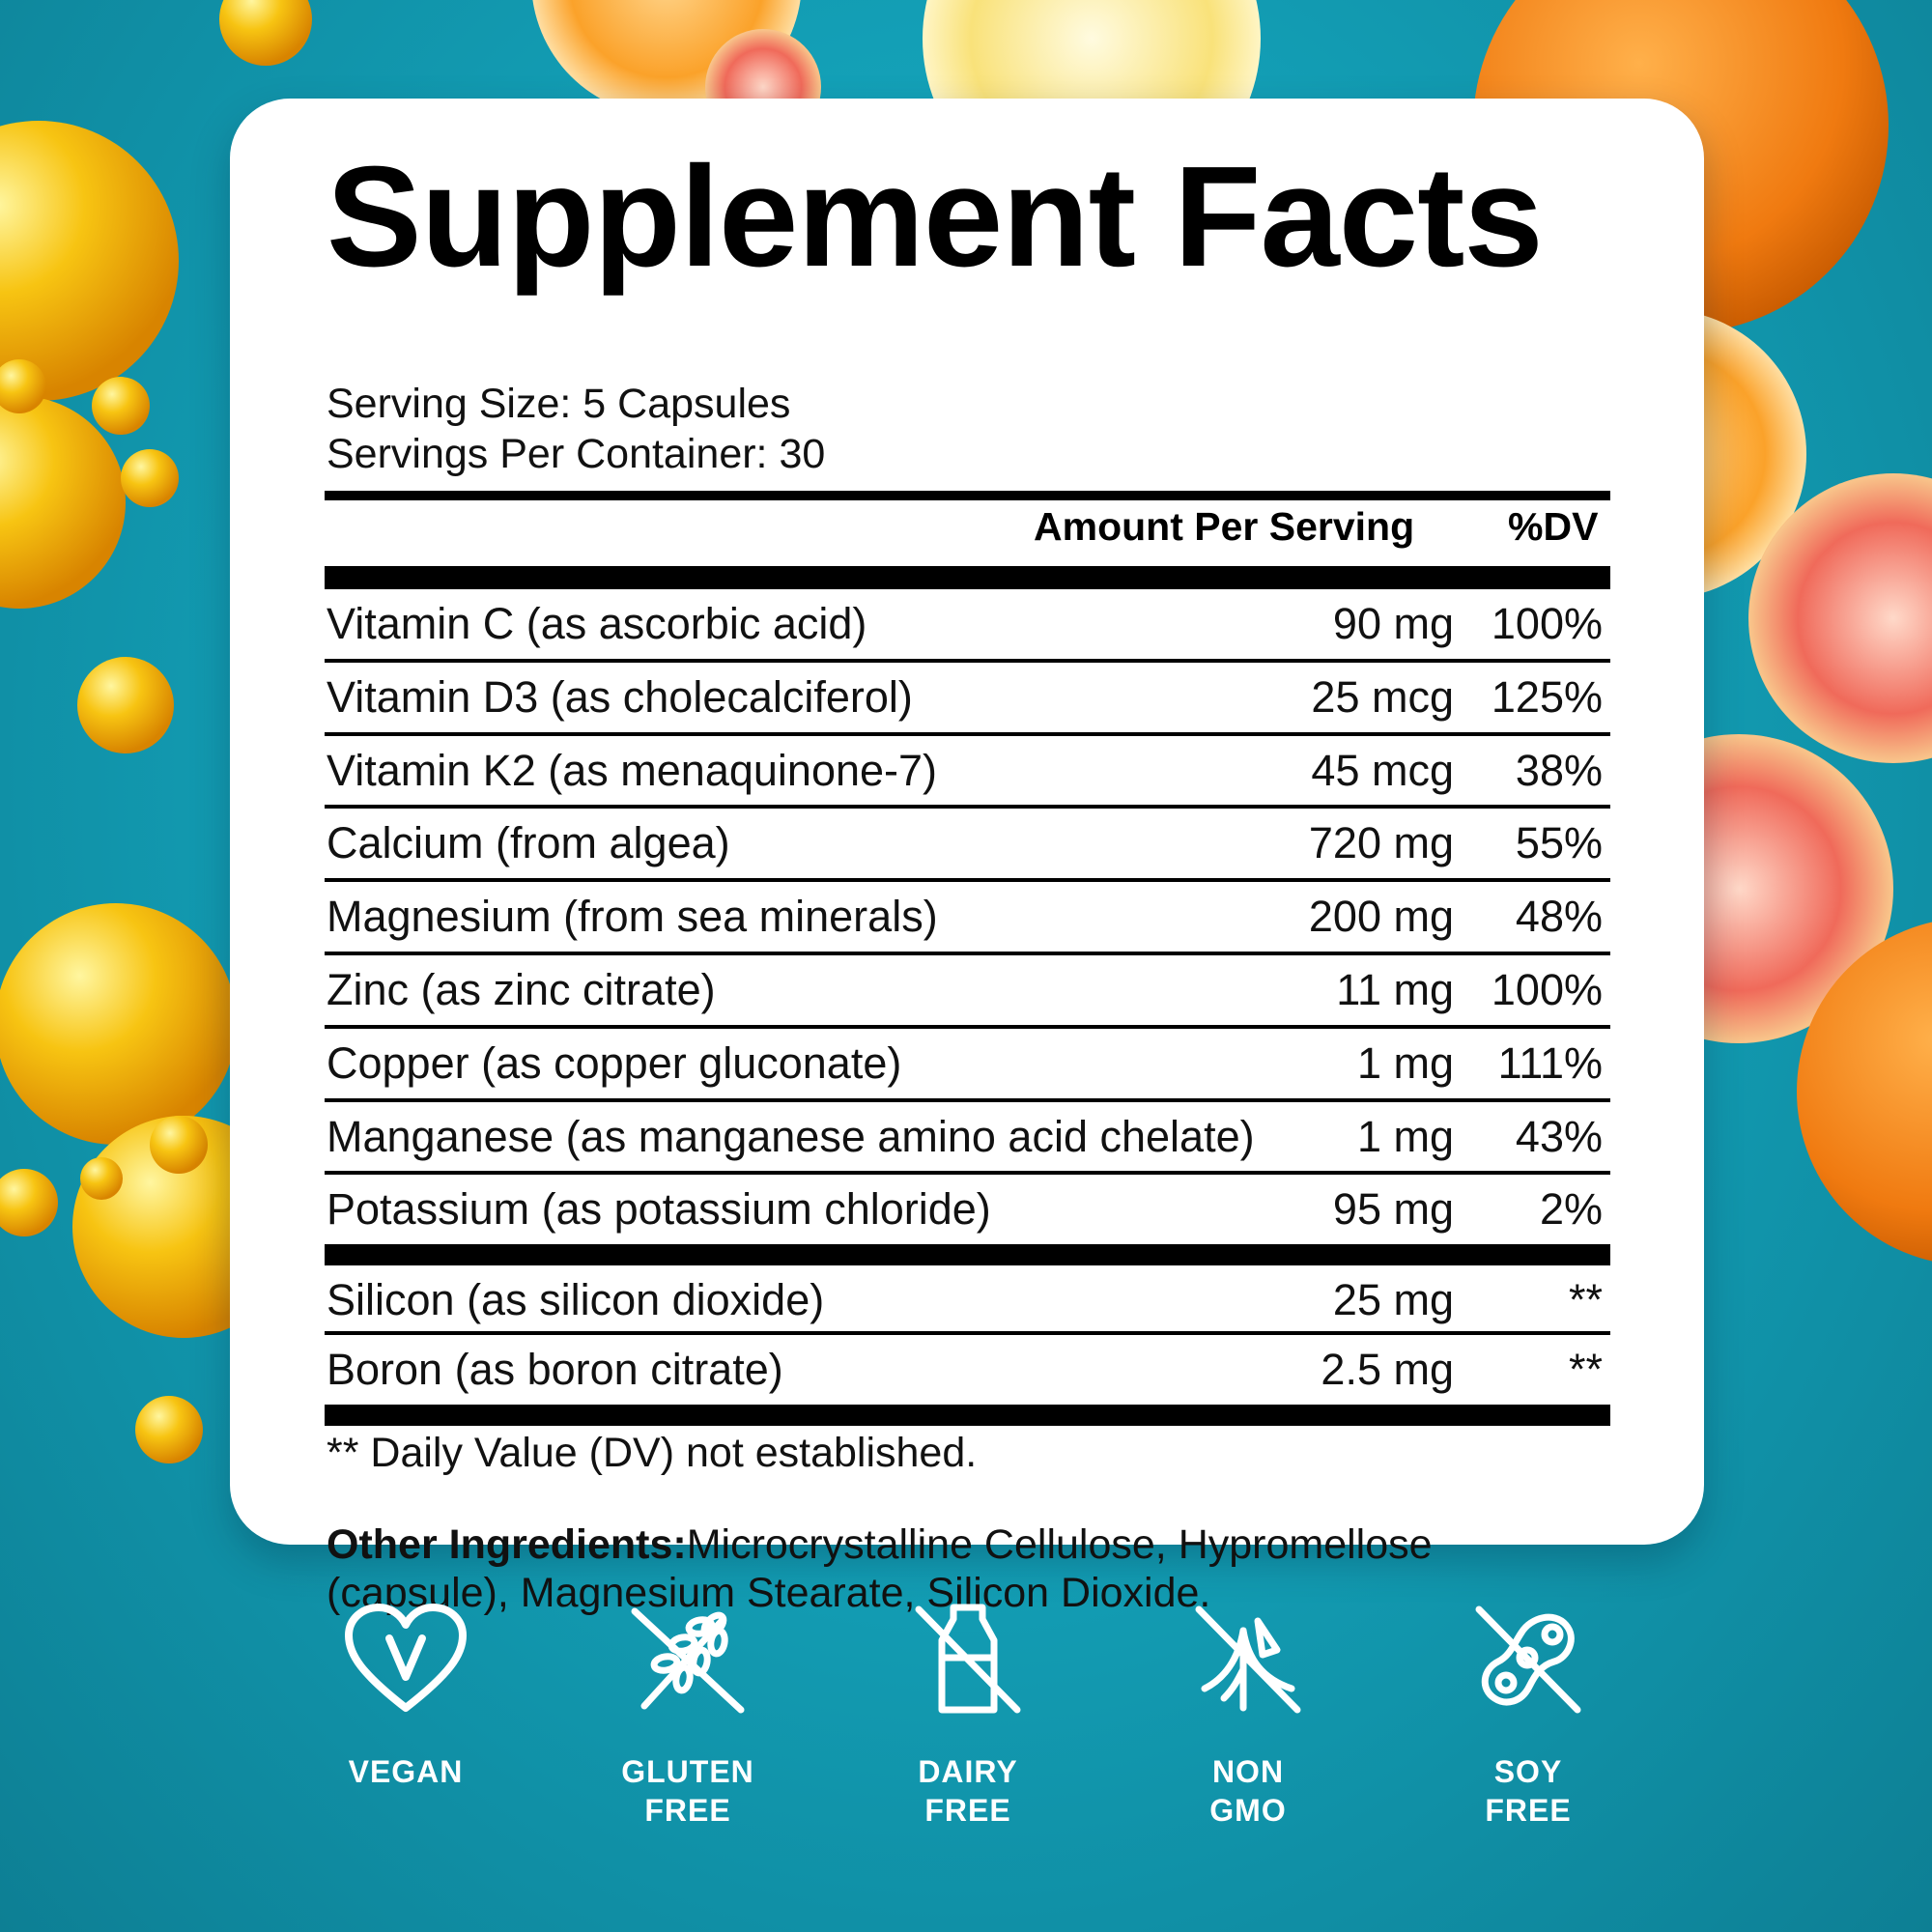 Image resolution: width=1932 pixels, height=1932 pixels. Describe the element at coordinates (1387, 1369) in the screenshot. I see `nutrient-amount: 2.5 mg` at that location.